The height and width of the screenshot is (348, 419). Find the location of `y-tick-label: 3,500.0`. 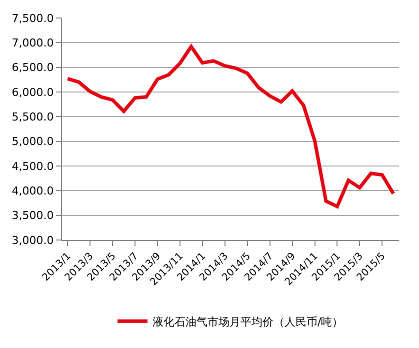

y-tick-label: 3,500.0 is located at coordinates (33, 215).